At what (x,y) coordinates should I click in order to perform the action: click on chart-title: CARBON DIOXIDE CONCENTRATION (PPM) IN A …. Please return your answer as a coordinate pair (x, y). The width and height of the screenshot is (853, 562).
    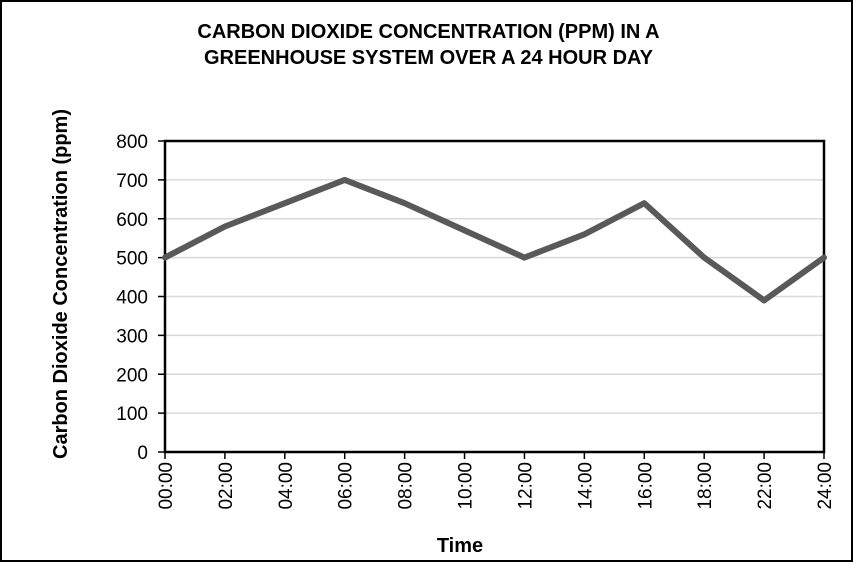
    Looking at the image, I should click on (427, 45).